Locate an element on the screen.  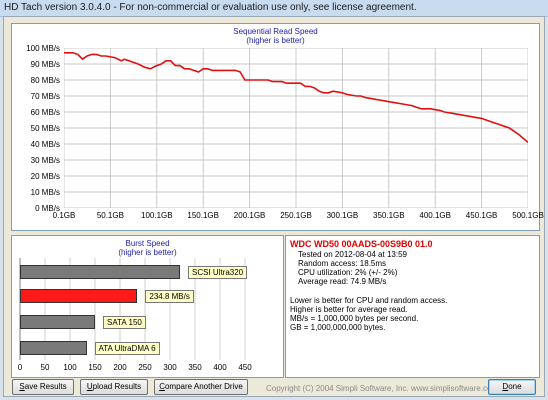
burst-bar-label: SCSI Ultra320 is located at coordinates (218, 272).